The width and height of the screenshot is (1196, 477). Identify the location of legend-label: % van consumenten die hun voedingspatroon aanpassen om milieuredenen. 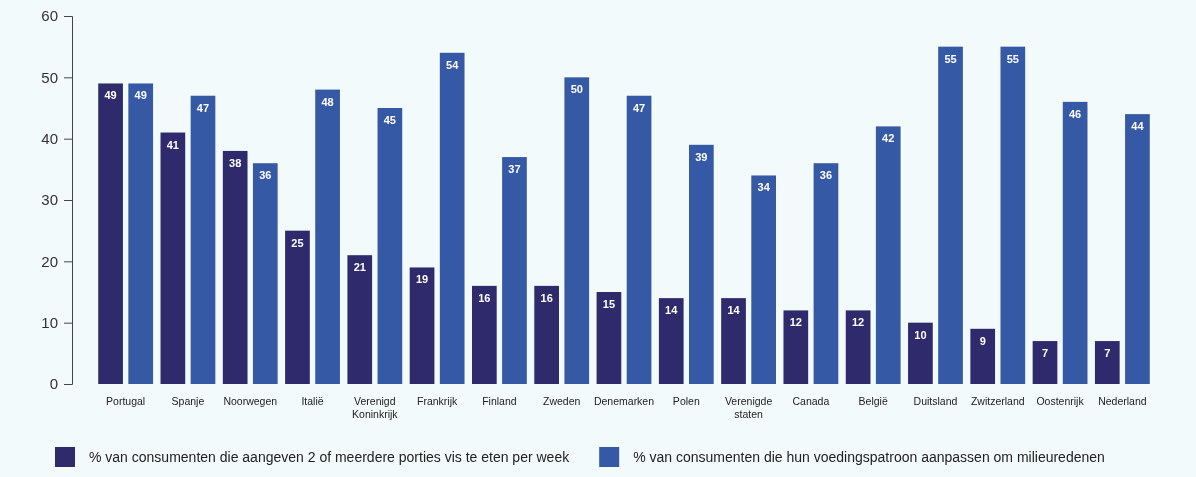
(869, 456).